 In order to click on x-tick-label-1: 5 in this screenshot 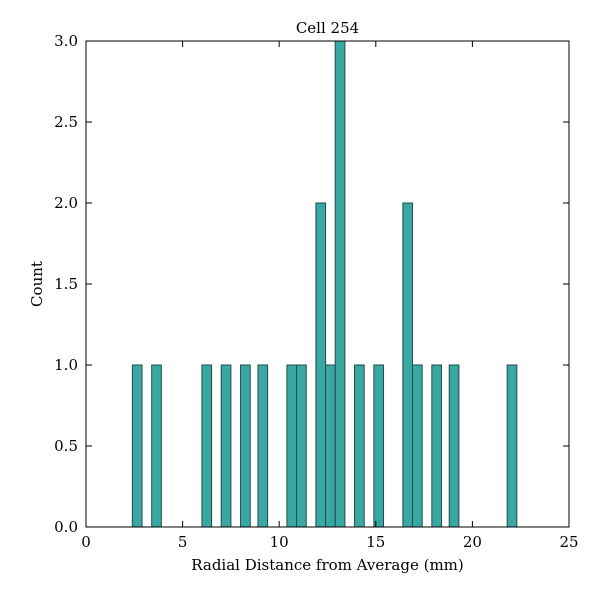, I will do `click(183, 542)`.